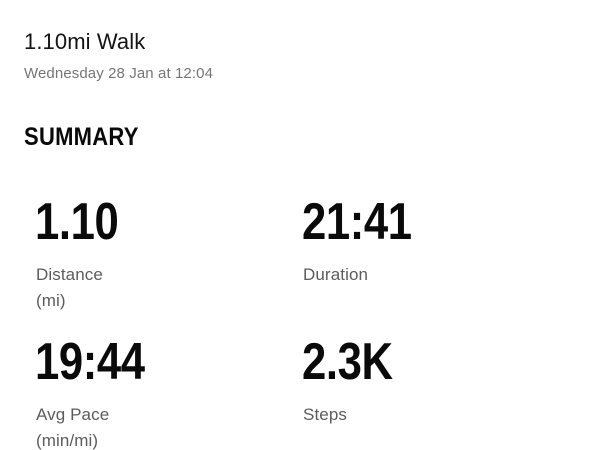 The height and width of the screenshot is (450, 600). Describe the element at coordinates (90, 362) in the screenshot. I see `metric-value: 19:44` at that location.